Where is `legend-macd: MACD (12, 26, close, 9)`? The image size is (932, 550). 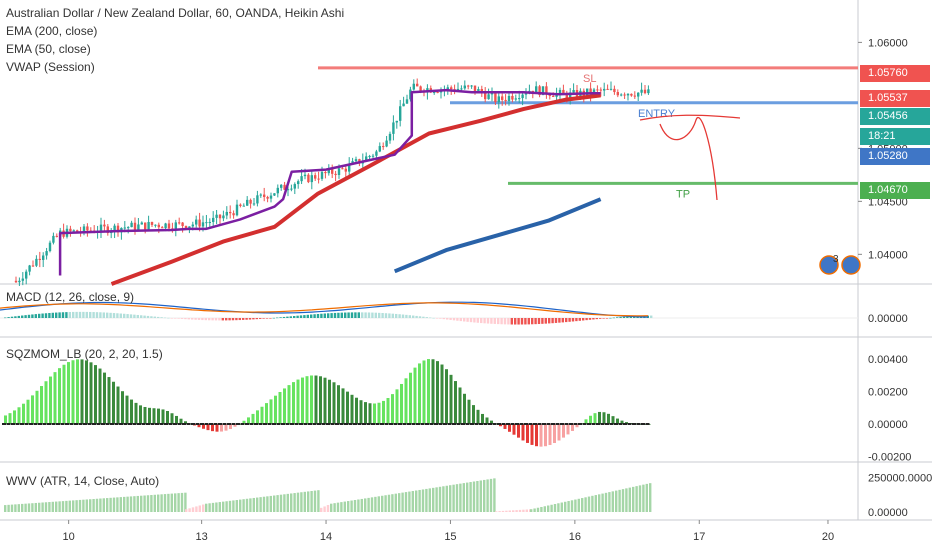 legend-macd: MACD (12, 26, close, 9) is located at coordinates (70, 297).